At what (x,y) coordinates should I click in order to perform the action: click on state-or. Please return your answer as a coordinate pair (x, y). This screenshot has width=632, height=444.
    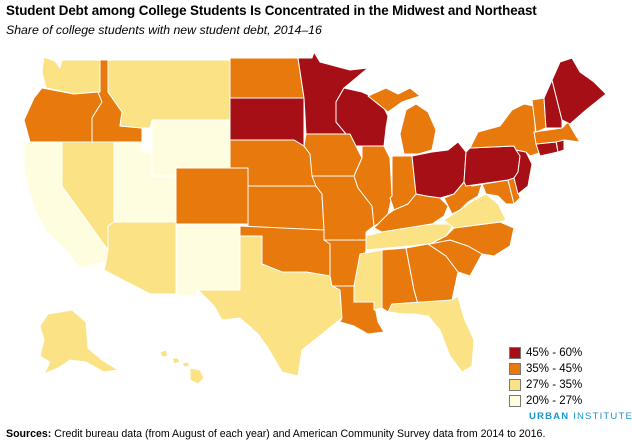
    Looking at the image, I should click on (63, 115).